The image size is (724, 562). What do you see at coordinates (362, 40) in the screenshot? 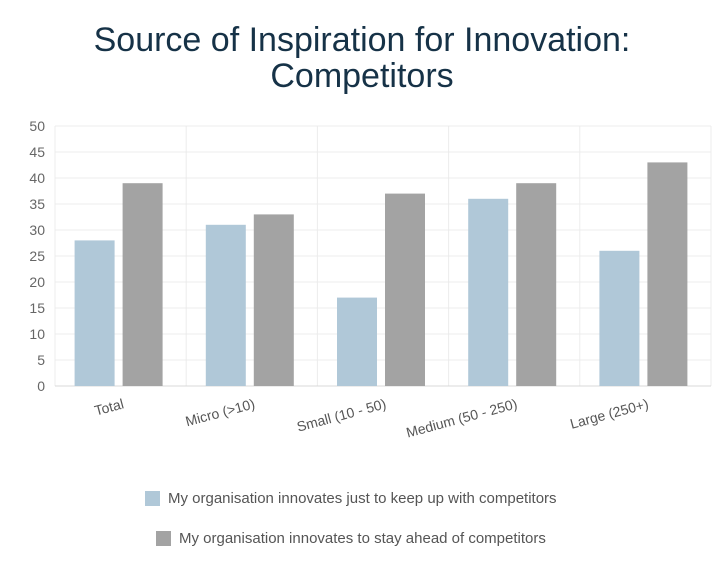
I see `chart-title-line-1: Source of Inspiration for Innovation:` at bounding box center [362, 40].